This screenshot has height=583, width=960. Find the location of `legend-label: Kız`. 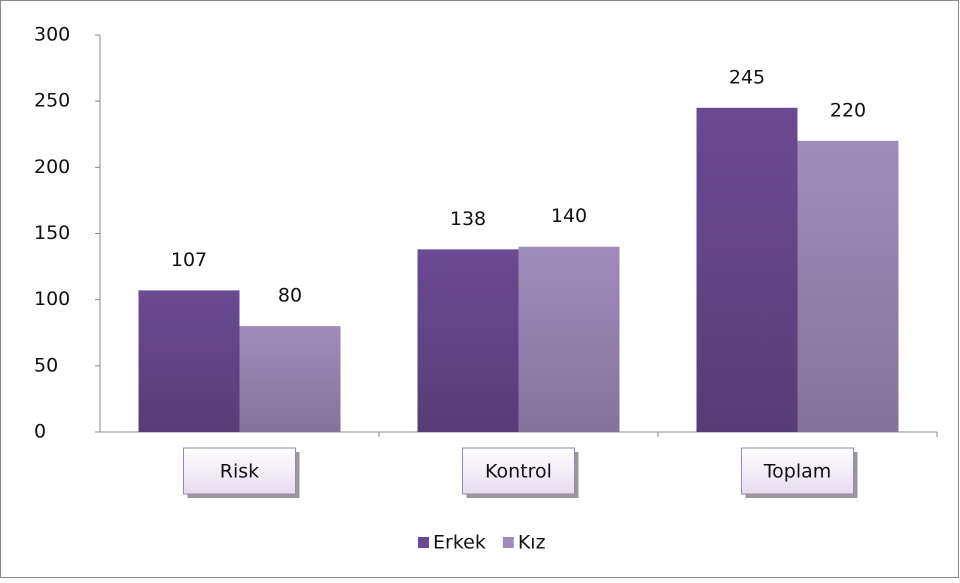

legend-label: Kız is located at coordinates (532, 543).